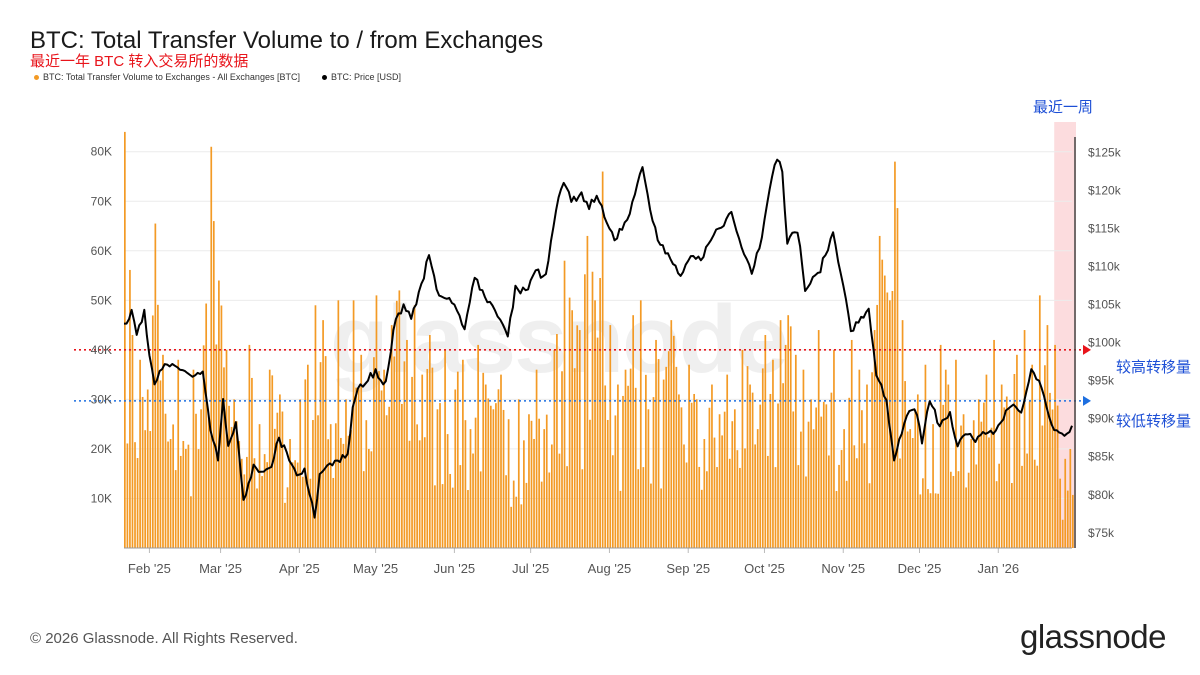  Describe the element at coordinates (164, 638) in the screenshot. I see `copyright-footer: © 2026 Glassnode. All Rights Reserved.` at that location.